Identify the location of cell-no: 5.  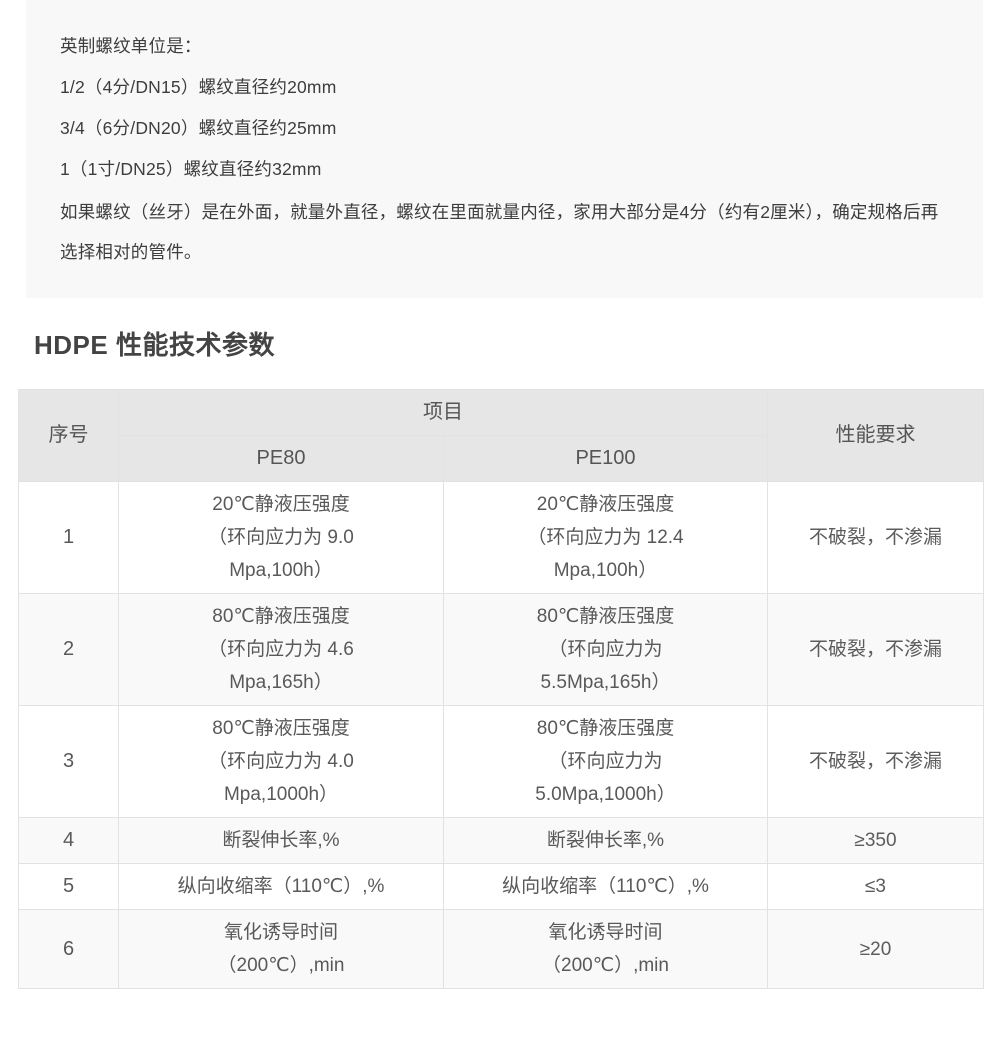
(68, 886).